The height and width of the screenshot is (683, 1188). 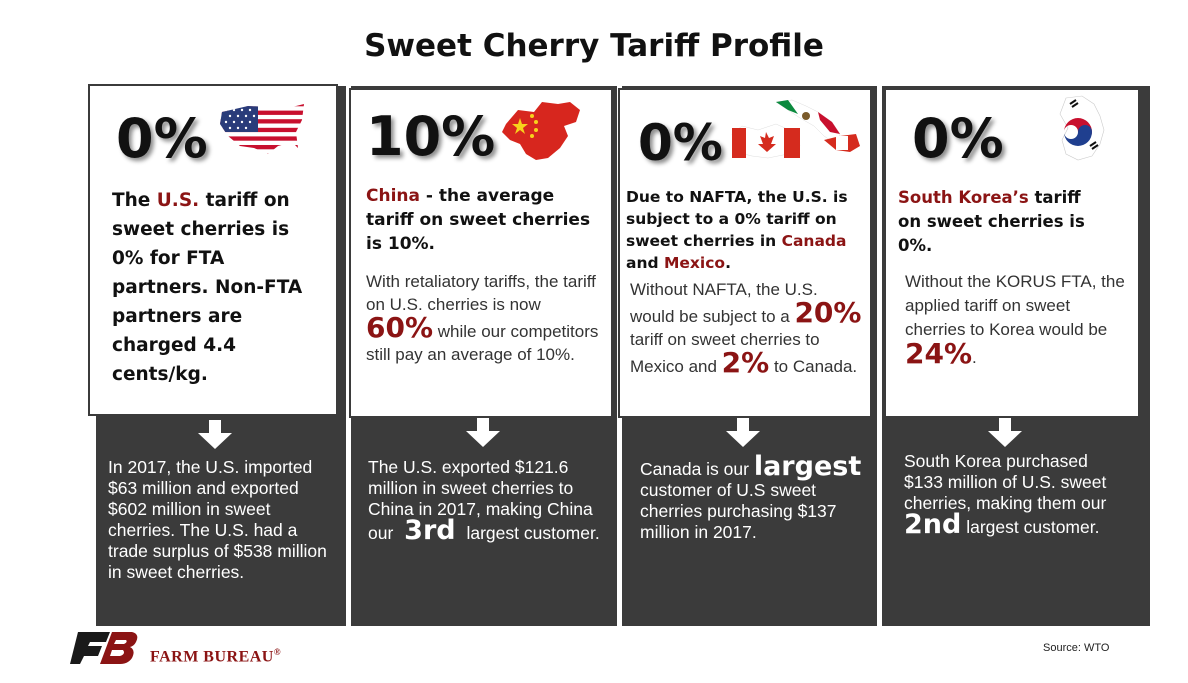 What do you see at coordinates (393, 196) in the screenshot?
I see `china-highlight: China` at bounding box center [393, 196].